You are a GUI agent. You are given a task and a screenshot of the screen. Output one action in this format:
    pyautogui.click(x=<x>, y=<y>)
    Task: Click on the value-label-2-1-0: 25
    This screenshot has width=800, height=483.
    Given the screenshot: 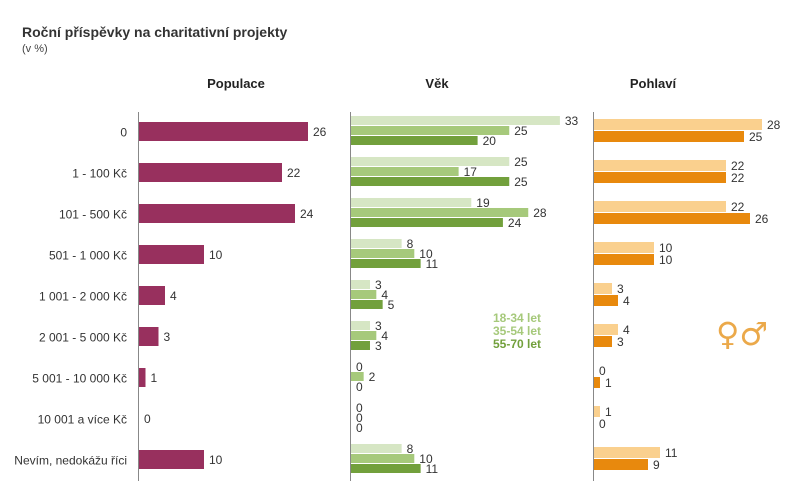 What is the action you would take?
    pyautogui.click(x=756, y=137)
    